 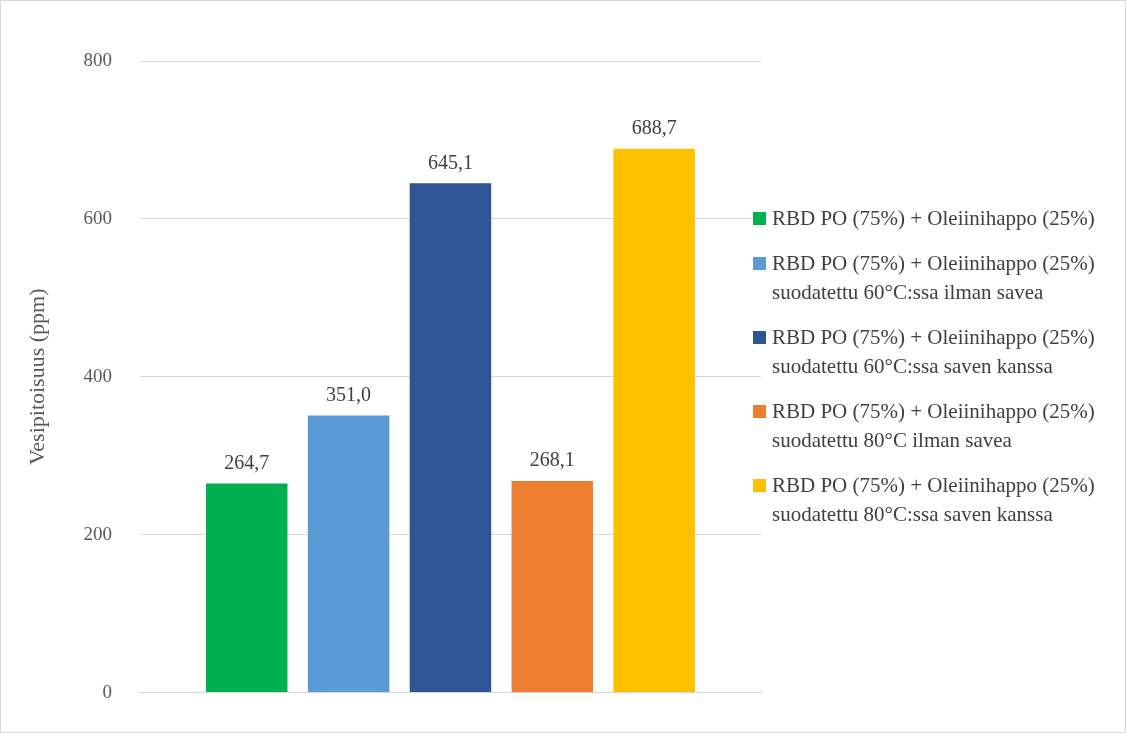 I want to click on y-tick-label: 800, so click(x=97, y=59).